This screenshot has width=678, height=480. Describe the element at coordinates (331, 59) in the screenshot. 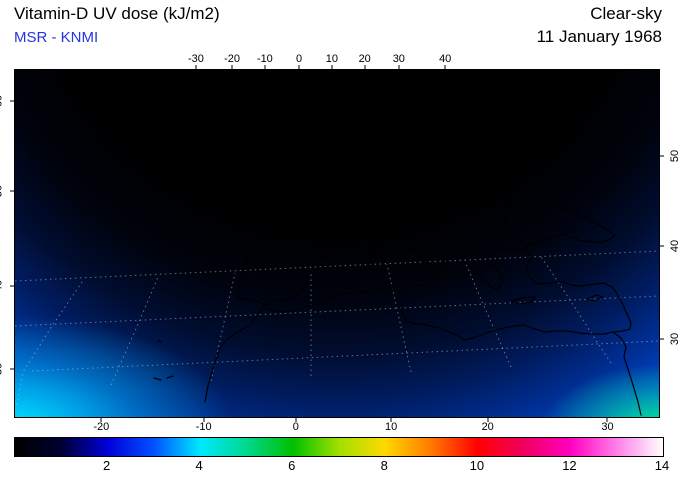

I see `top-axis-label: 10` at that location.